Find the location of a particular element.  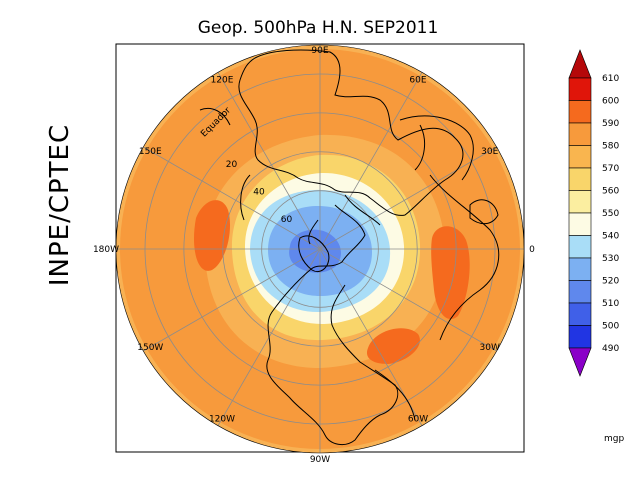

colorbar-level-label: 510 is located at coordinates (610, 304).